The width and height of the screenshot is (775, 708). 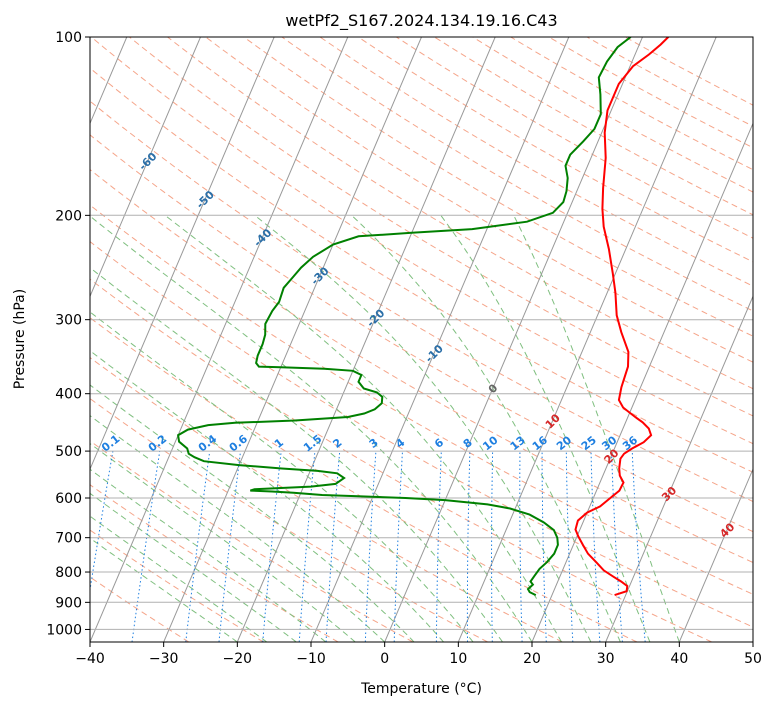 I want to click on mixing-ratio-label: 25, so click(x=589, y=444).